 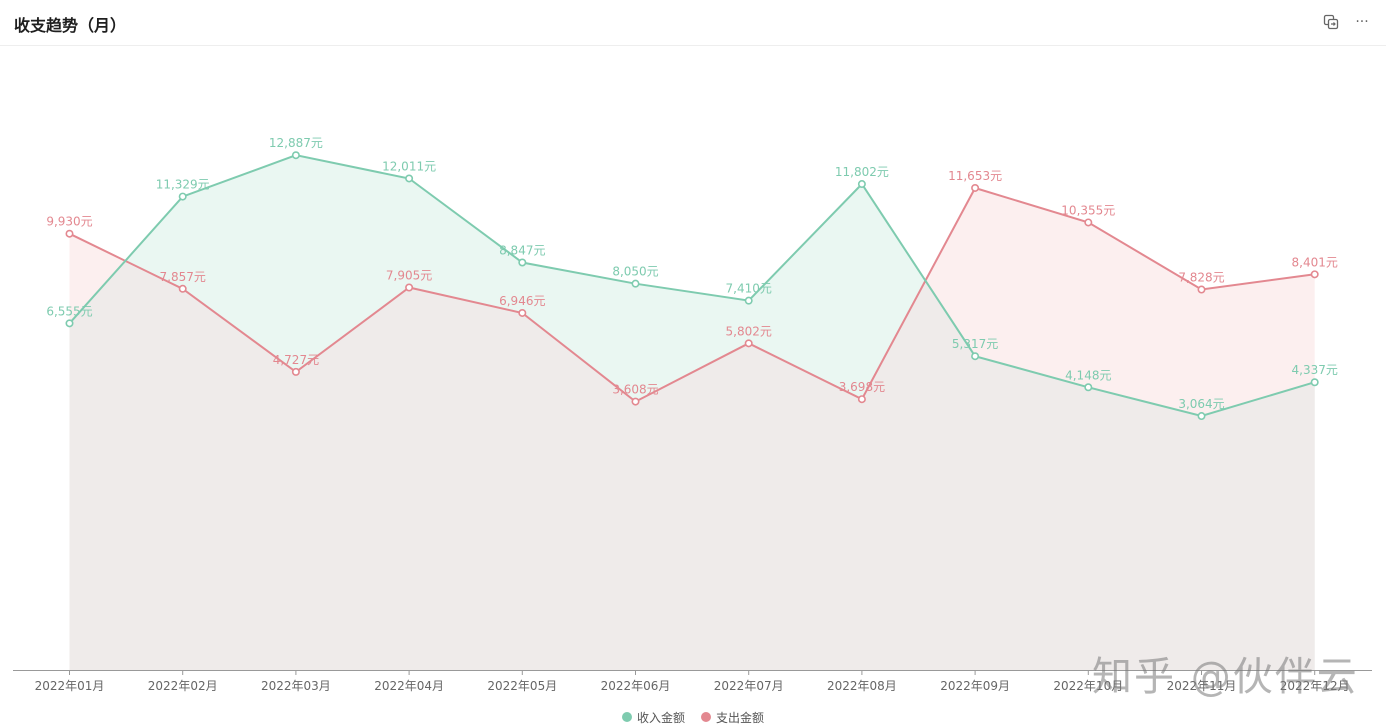 What do you see at coordinates (69, 222) in the screenshot?
I see `expense-data-label: 9,930元` at bounding box center [69, 222].